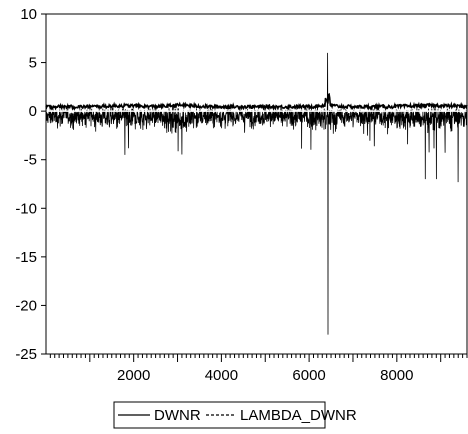  What do you see at coordinates (30, 184) in the screenshot?
I see `y-axis-ticks: 10 5 0 -5 -10 -15 -20 -25` at bounding box center [30, 184].